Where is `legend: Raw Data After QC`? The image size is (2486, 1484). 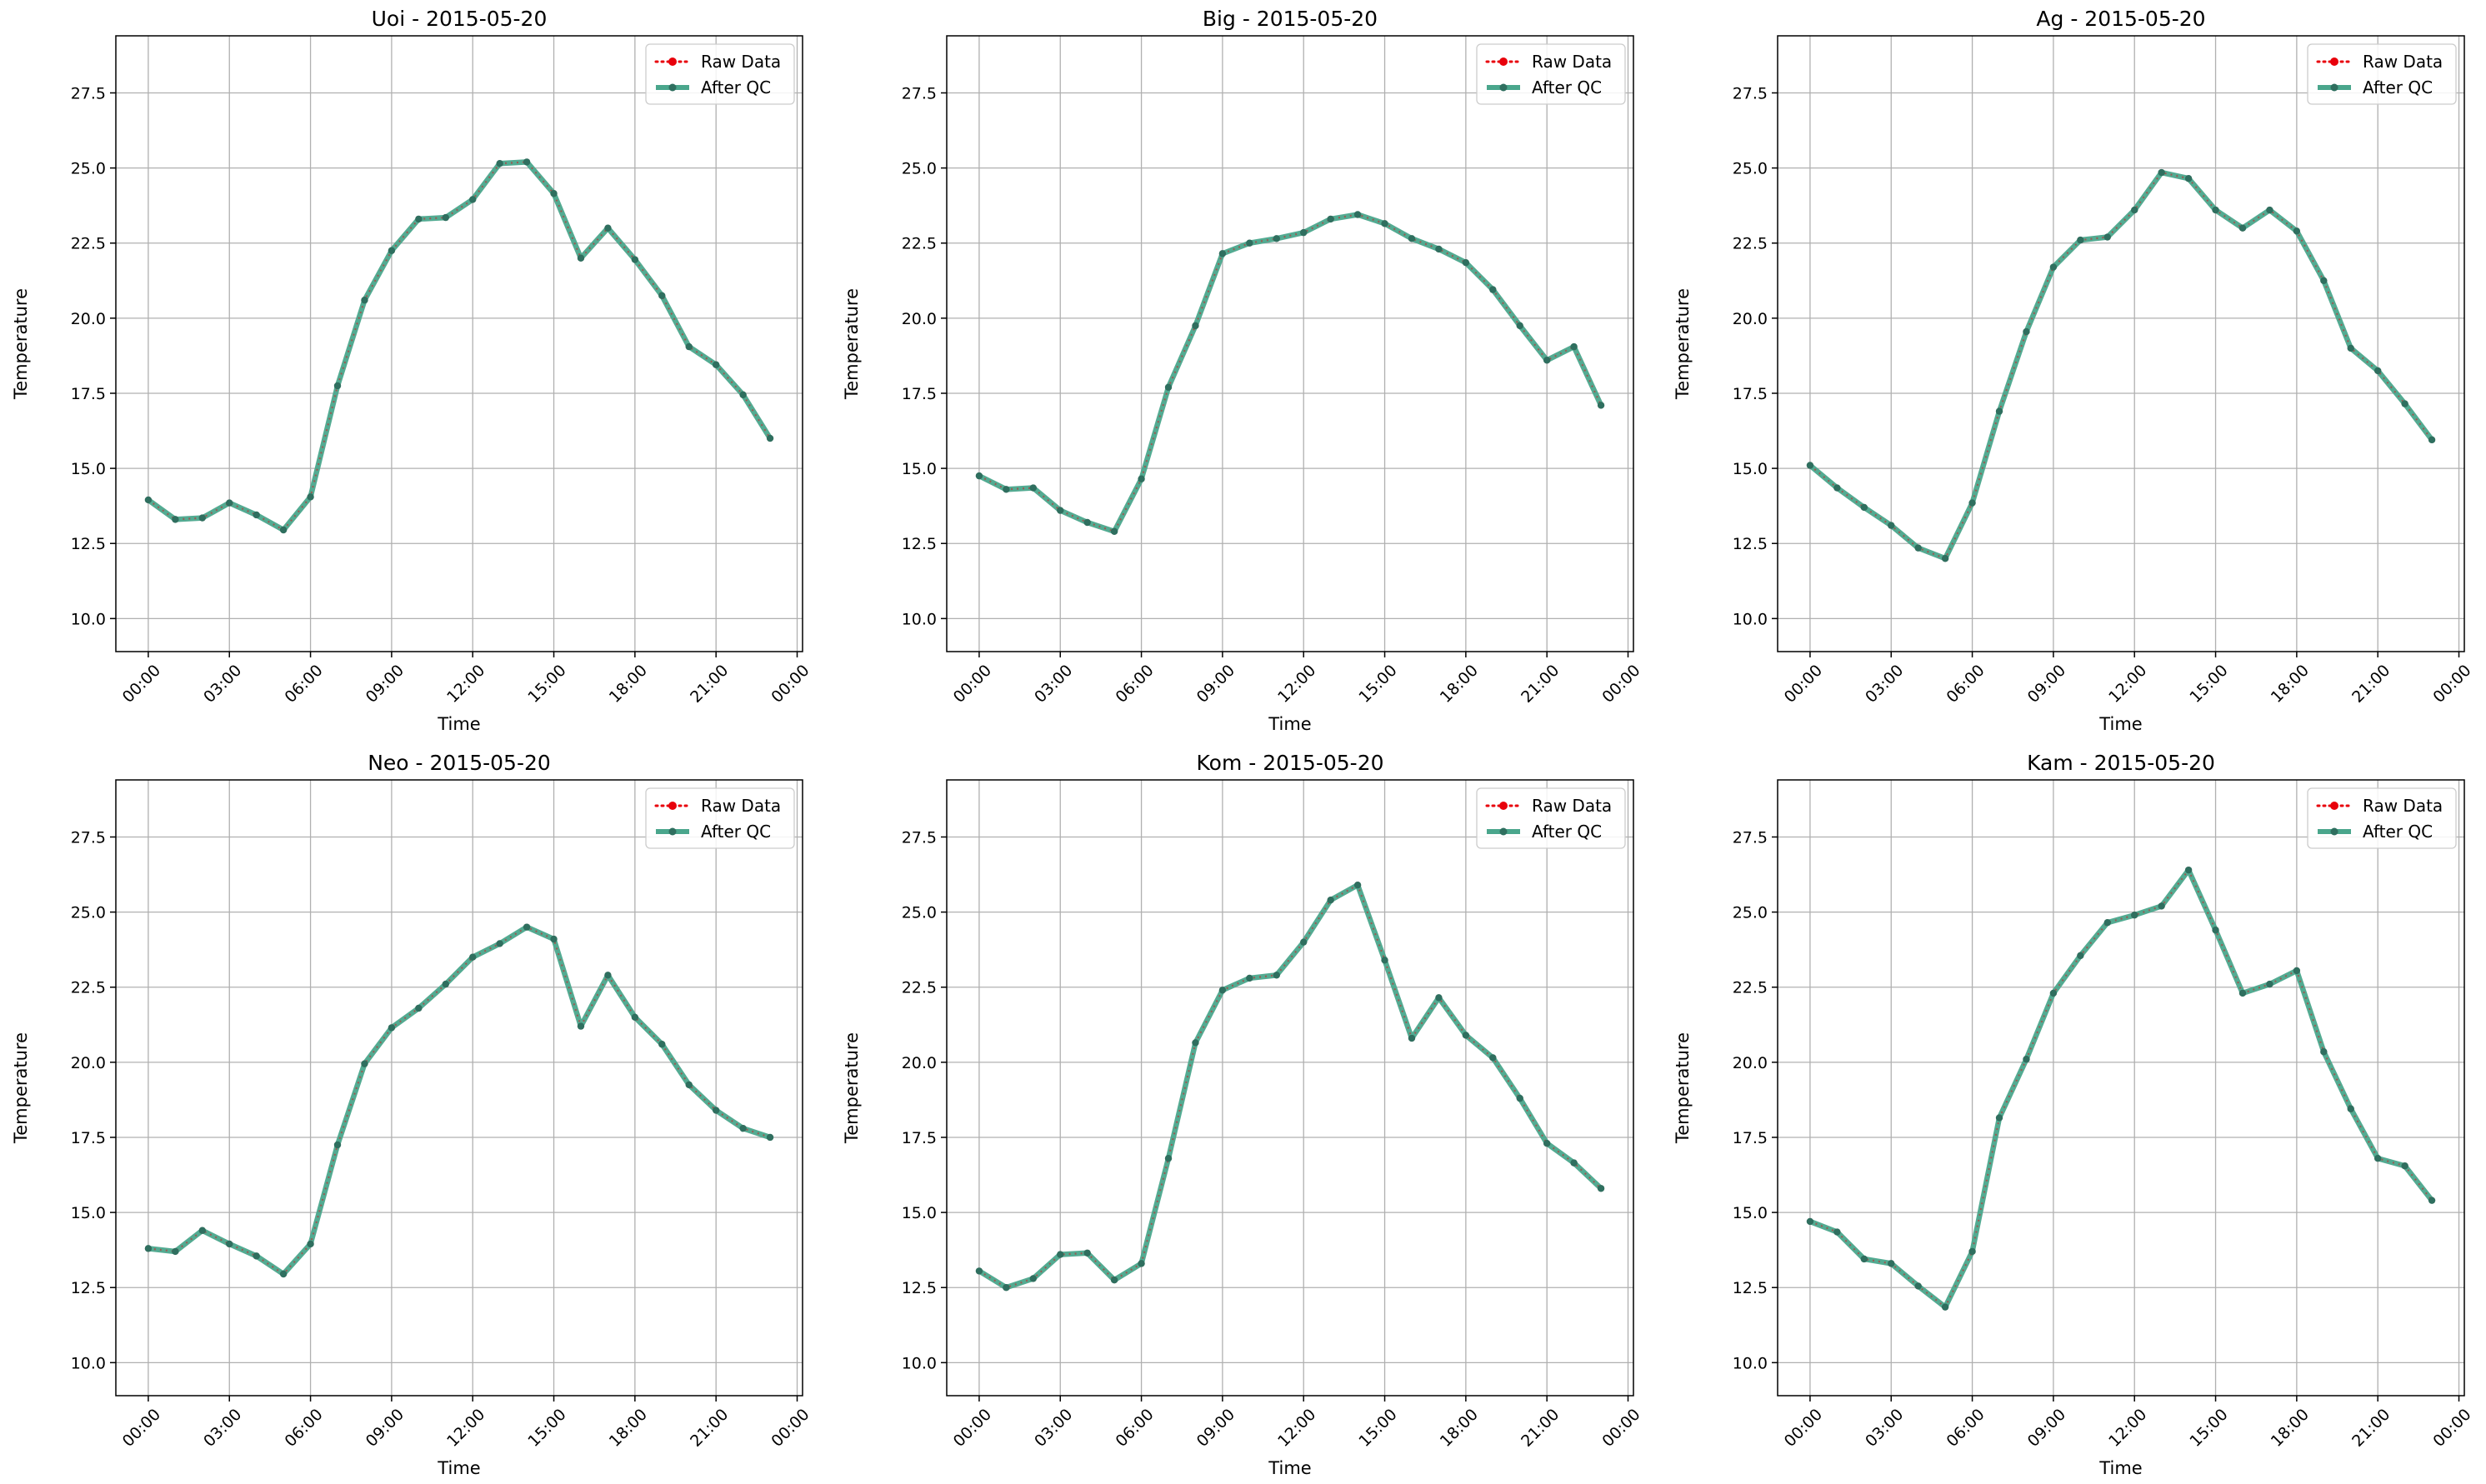
legend: Raw Data After QC is located at coordinates (2382, 74).